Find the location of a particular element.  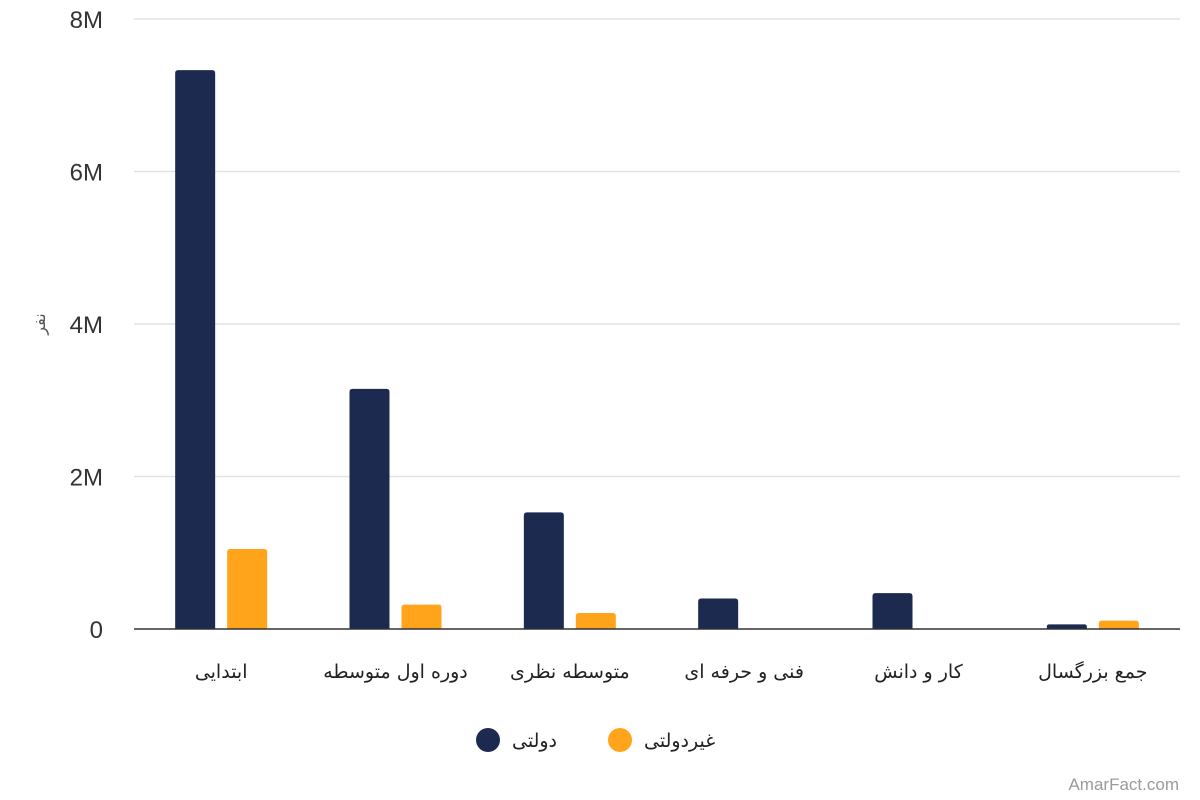

x-tick-label: متوسطه نظری is located at coordinates (570, 672).